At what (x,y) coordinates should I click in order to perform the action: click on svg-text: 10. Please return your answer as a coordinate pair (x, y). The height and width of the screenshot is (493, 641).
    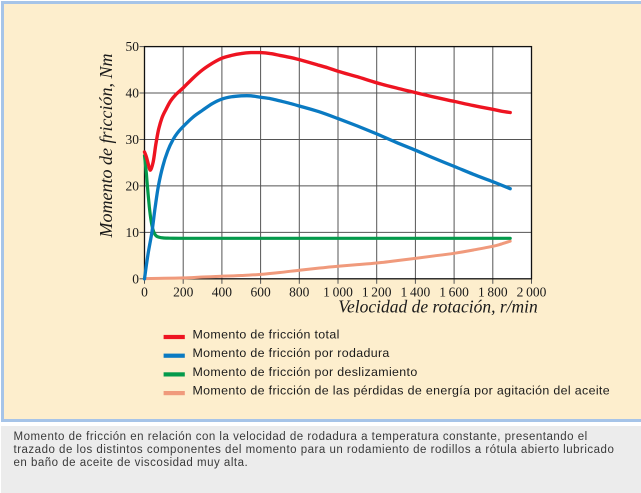
    Looking at the image, I should click on (133, 232).